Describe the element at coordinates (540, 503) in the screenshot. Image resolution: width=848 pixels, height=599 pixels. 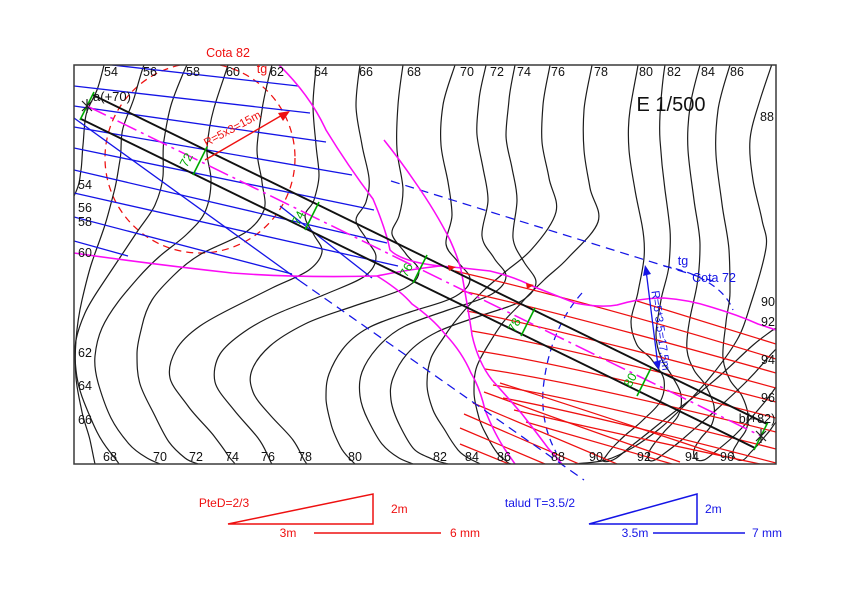
I see `svg-text: talud T=3.5/2` at that location.